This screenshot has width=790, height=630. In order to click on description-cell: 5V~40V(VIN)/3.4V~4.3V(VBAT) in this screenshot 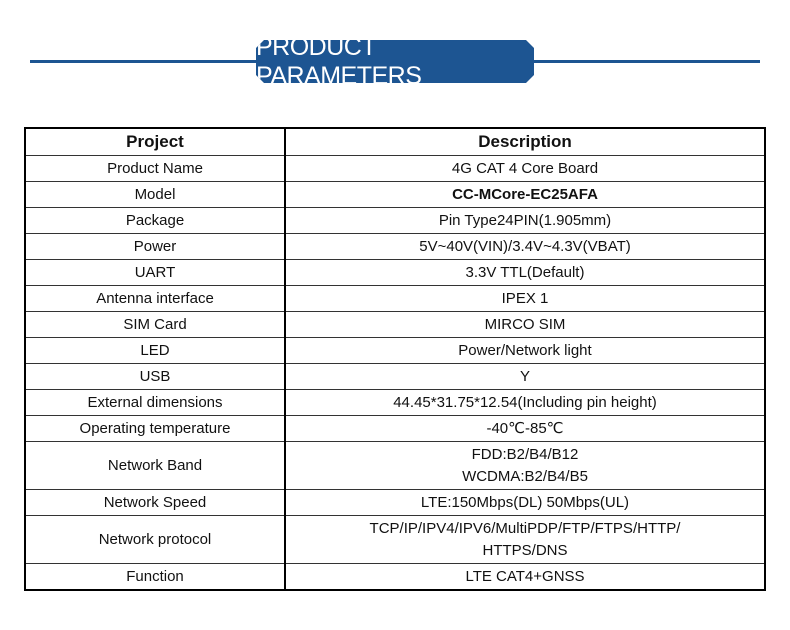, I will do `click(525, 246)`.